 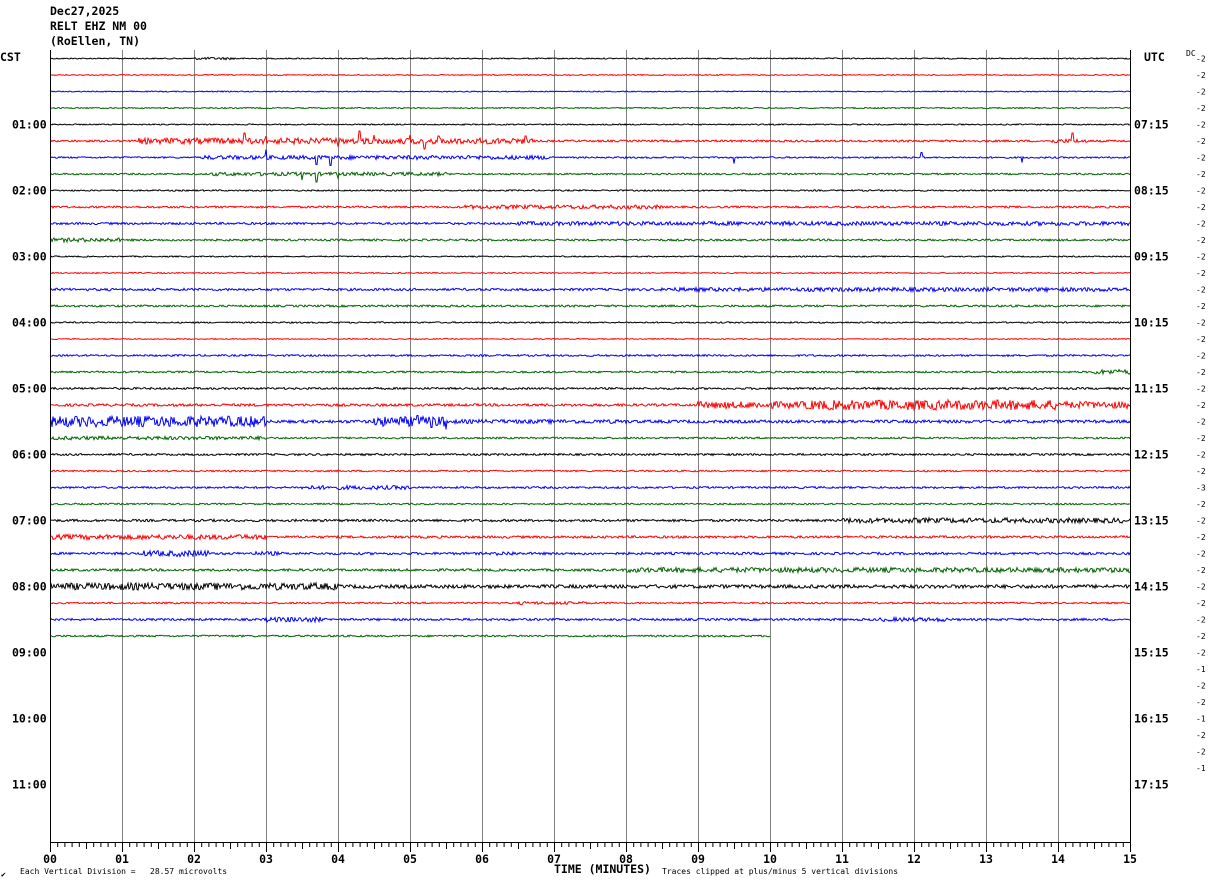 I want to click on header-location: (RoEllen, TN), so click(x=95, y=41).